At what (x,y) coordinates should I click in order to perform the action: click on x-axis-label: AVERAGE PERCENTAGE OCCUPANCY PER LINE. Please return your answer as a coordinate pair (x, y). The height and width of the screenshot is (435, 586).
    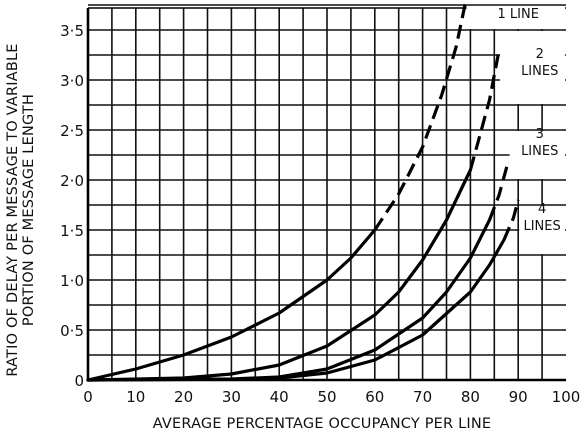
    Looking at the image, I should click on (322, 424).